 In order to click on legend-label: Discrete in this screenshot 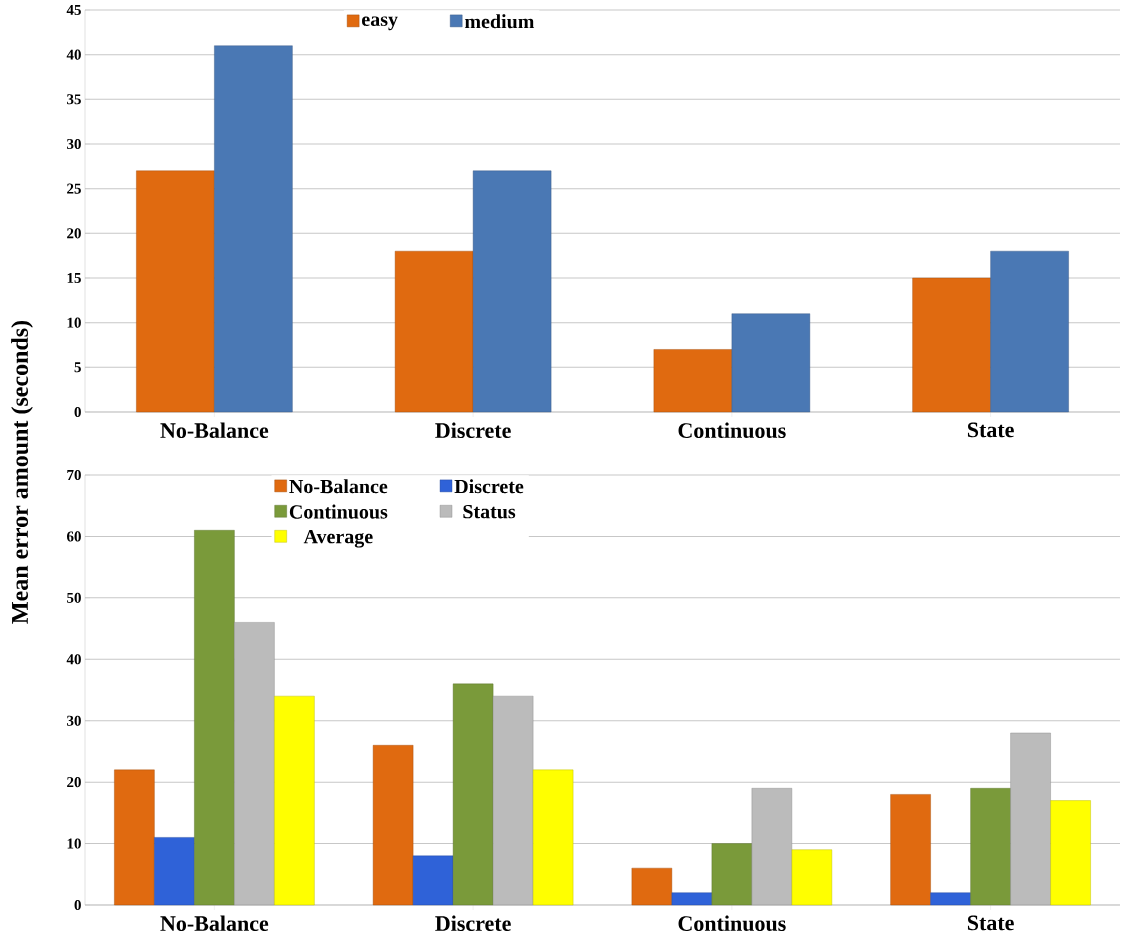, I will do `click(489, 486)`.